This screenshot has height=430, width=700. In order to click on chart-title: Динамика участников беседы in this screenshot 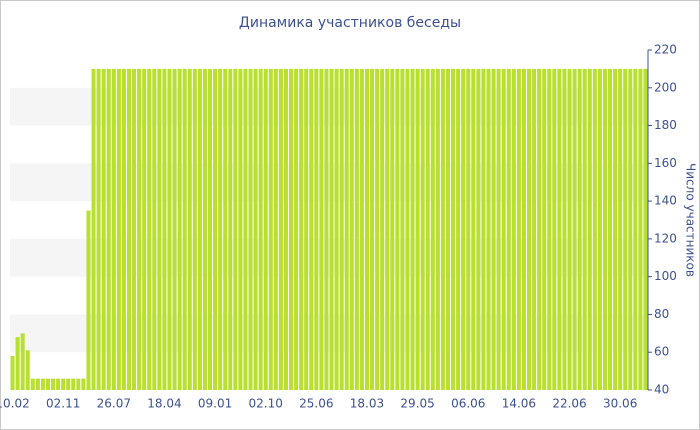, I will do `click(350, 23)`.